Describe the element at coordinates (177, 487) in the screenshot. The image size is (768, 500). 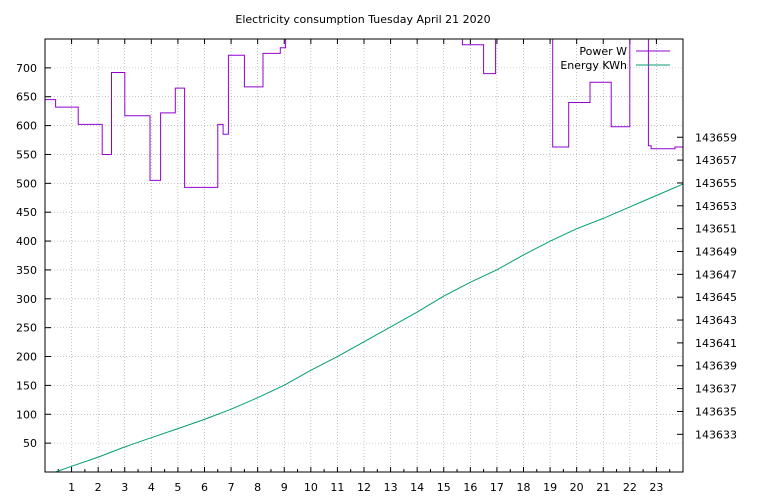
I see `x-tick-label: 5` at that location.